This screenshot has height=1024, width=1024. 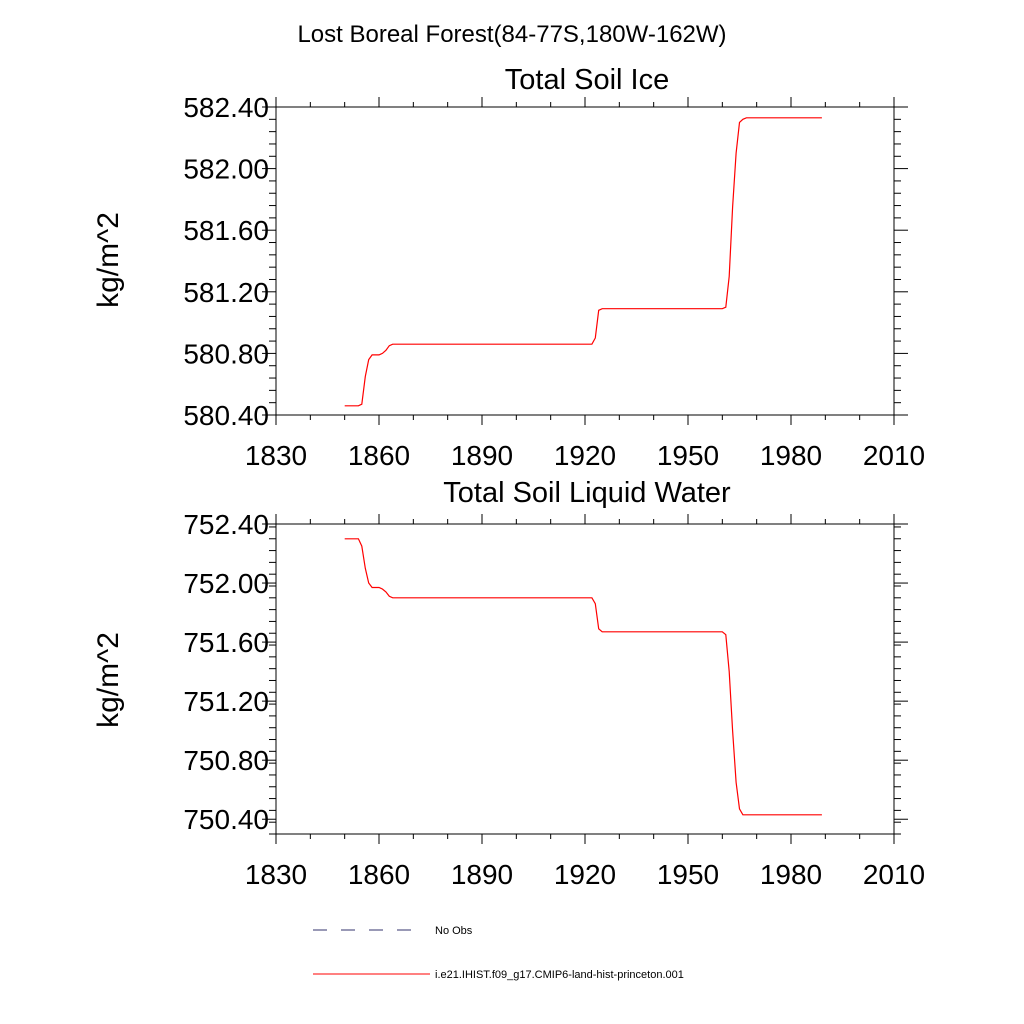 I want to click on legend-label-no-obs: No Obs, so click(x=454, y=931).